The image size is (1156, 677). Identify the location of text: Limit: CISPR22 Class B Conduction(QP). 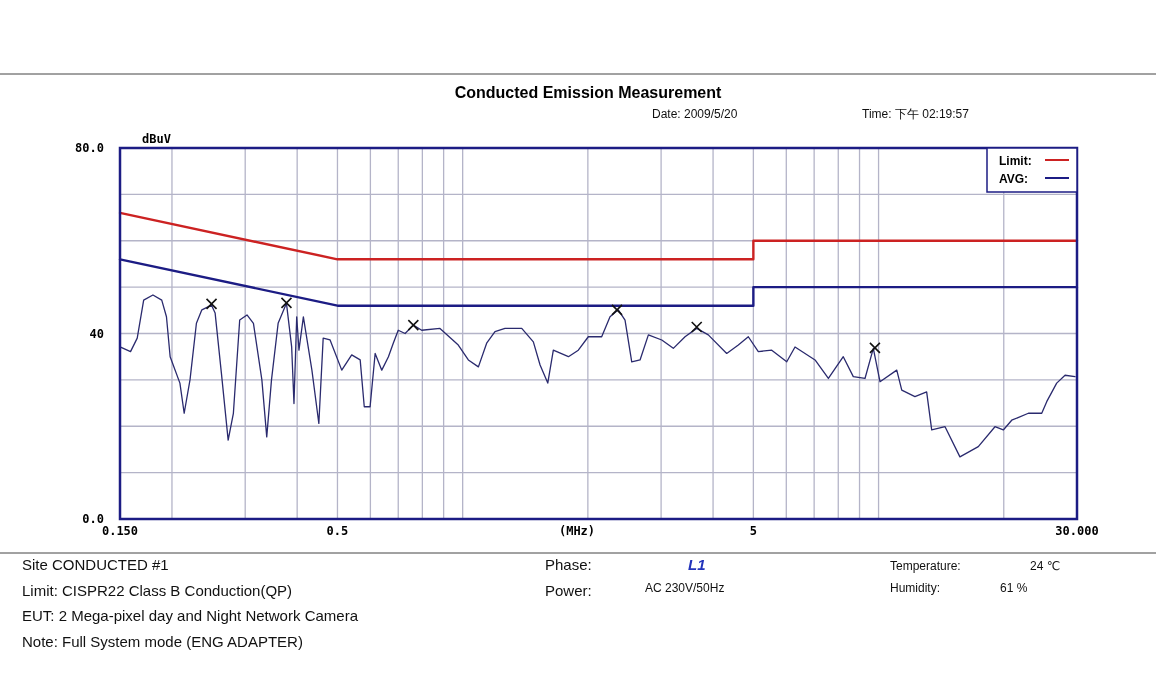
(157, 590).